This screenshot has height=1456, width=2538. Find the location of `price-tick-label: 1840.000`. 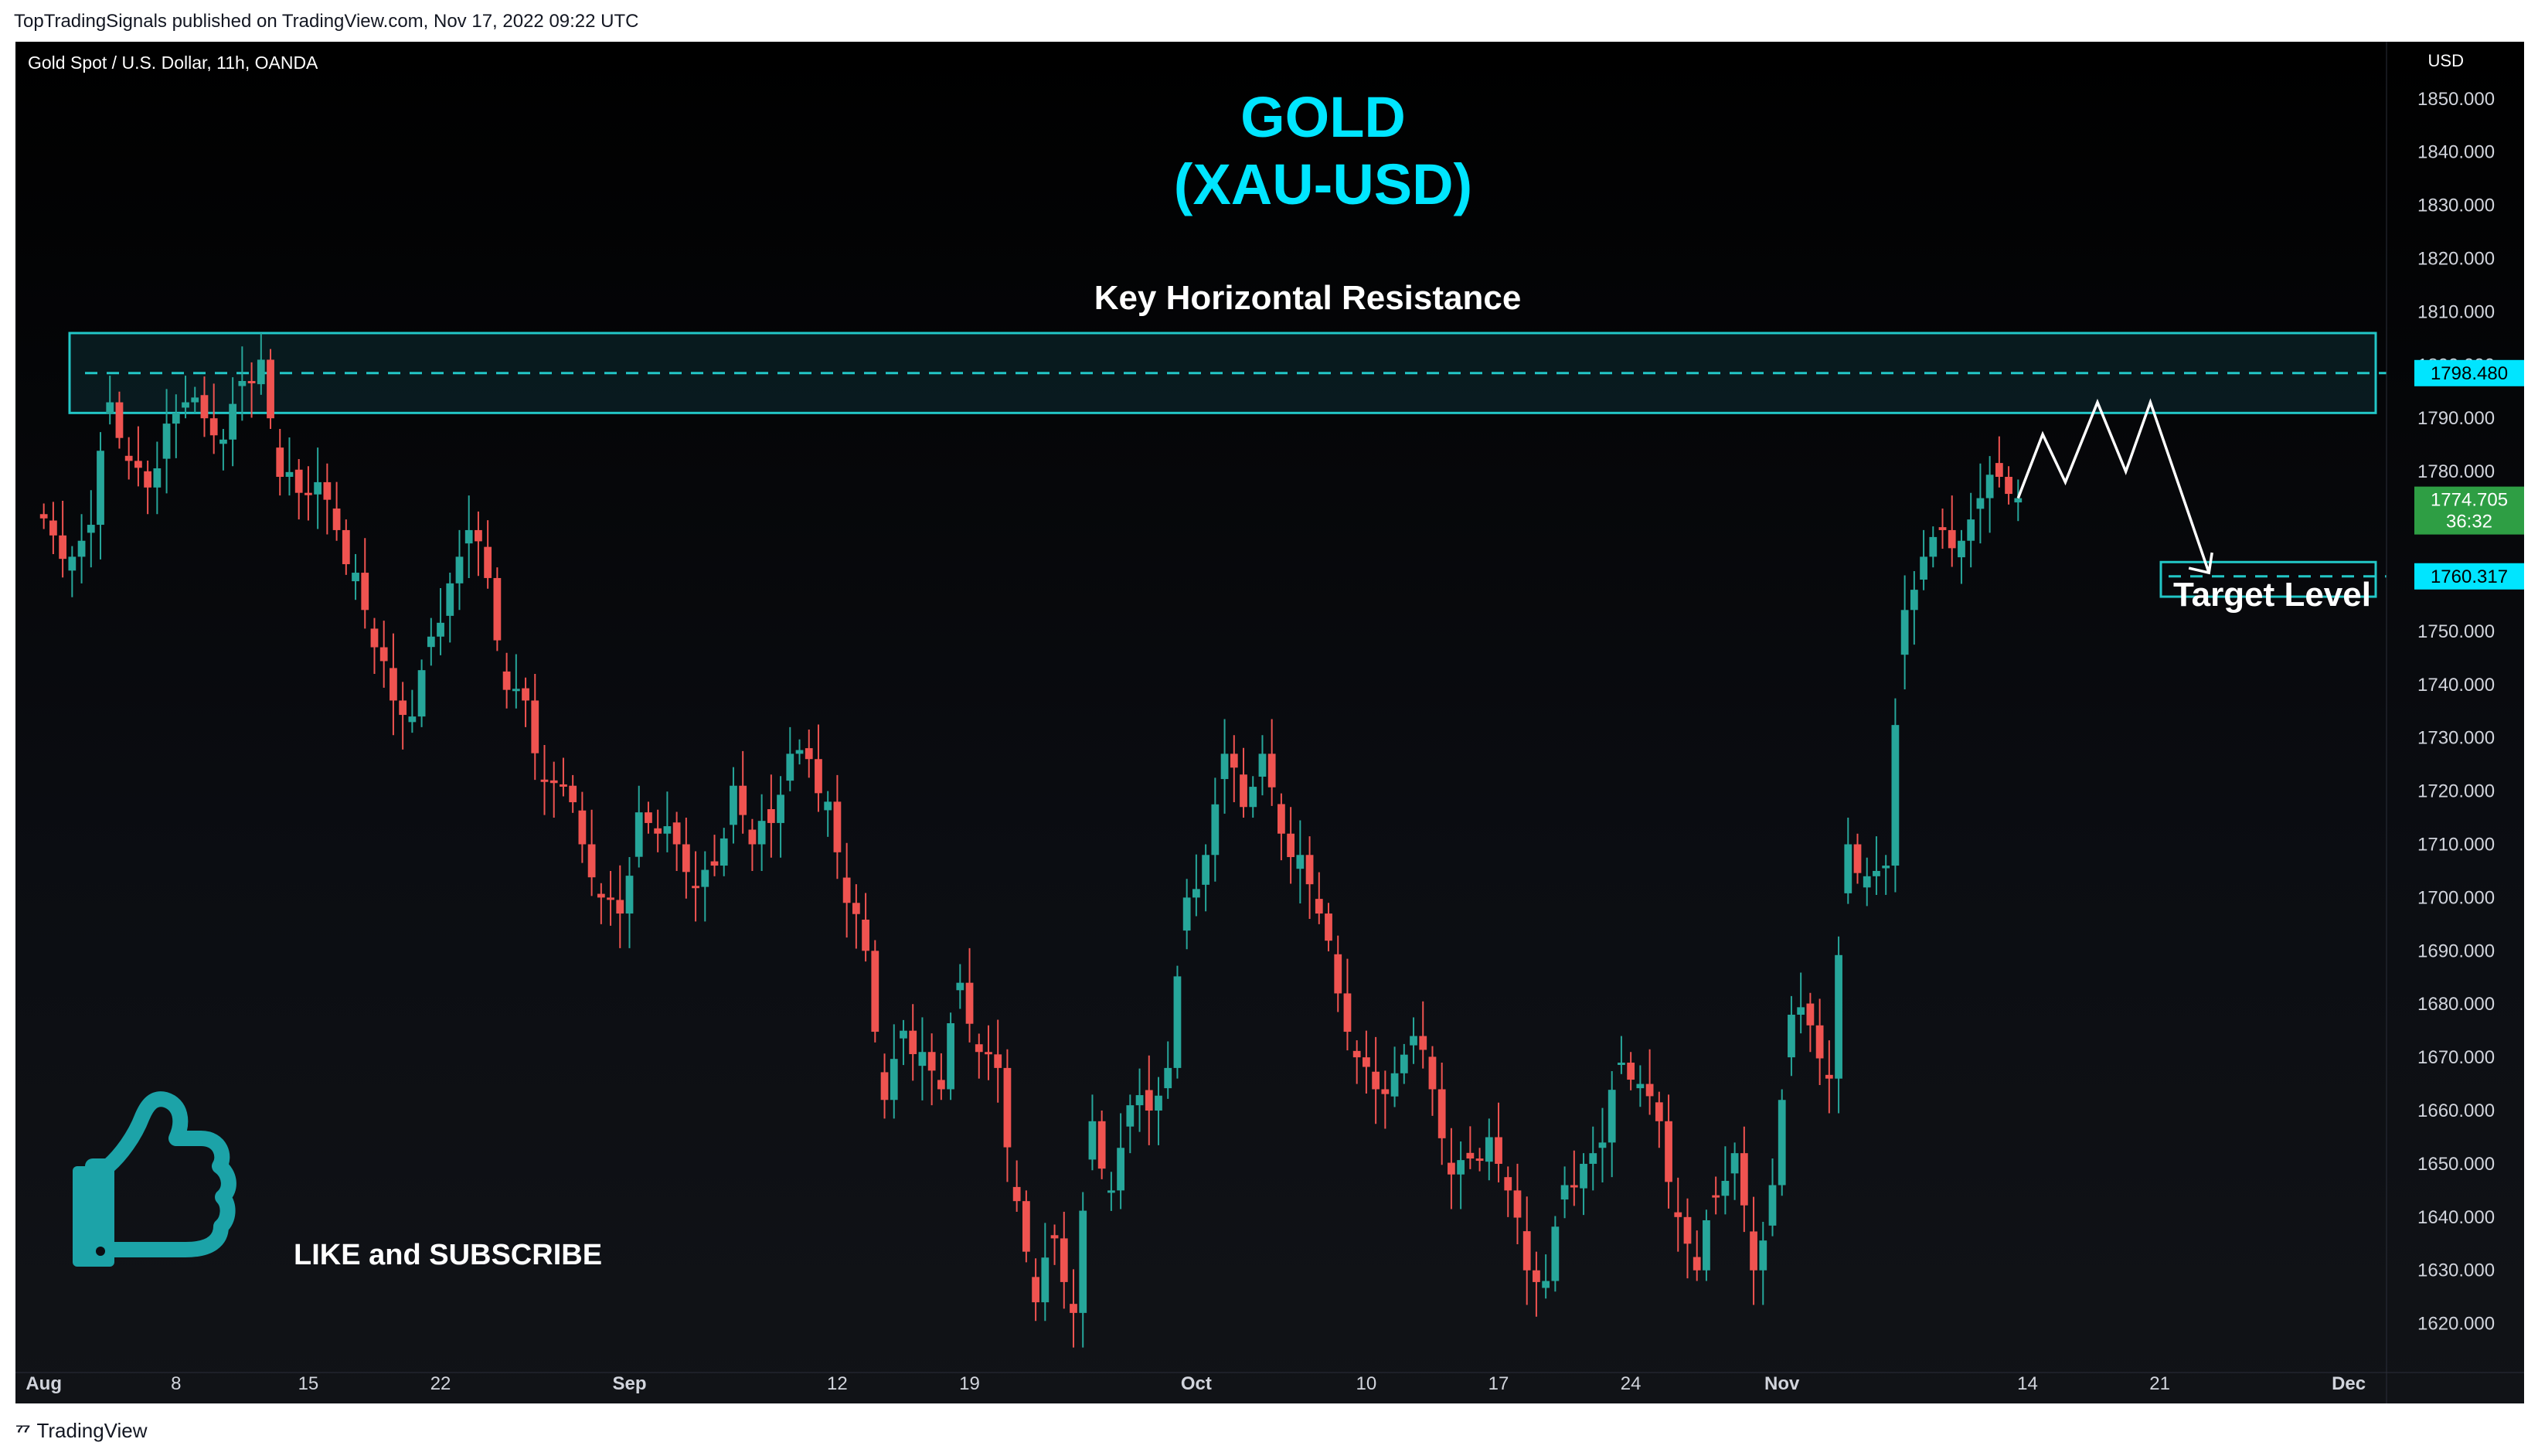

price-tick-label: 1840.000 is located at coordinates (2456, 152).